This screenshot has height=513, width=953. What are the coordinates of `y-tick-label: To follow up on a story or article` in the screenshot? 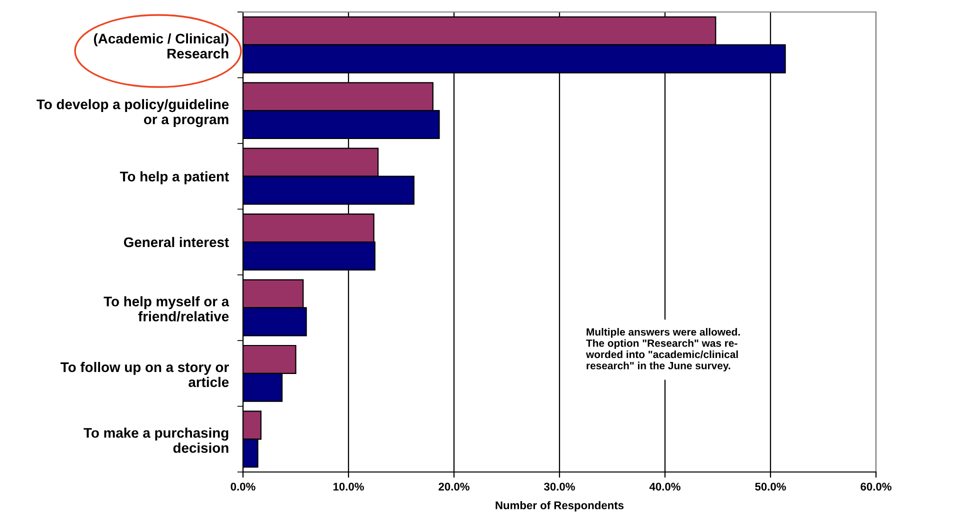 It's located at (144, 375).